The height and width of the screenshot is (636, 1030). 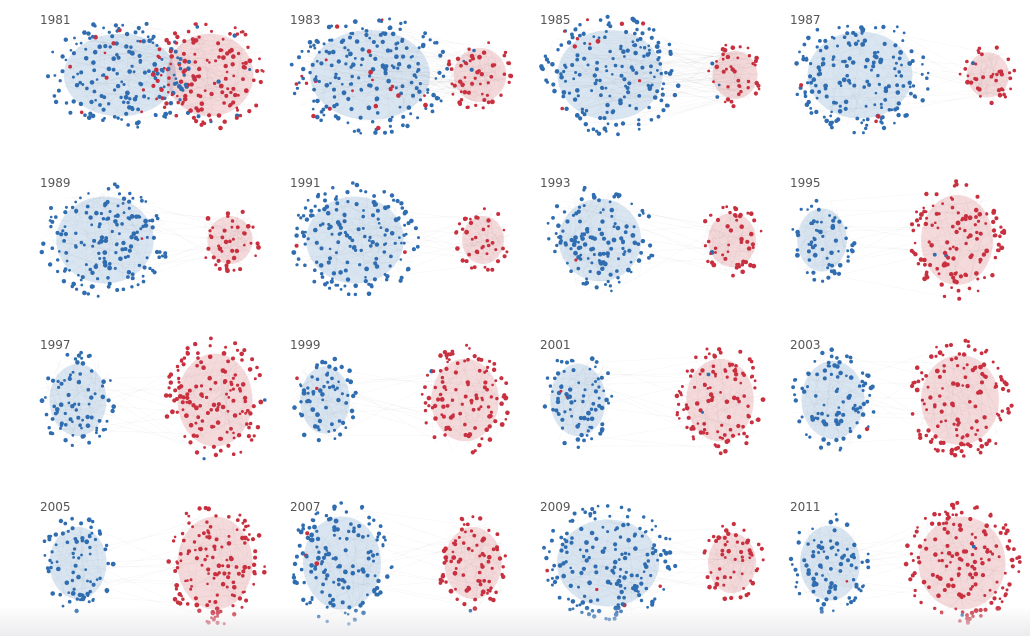 What do you see at coordinates (78, 563) in the screenshot?
I see `cluster-haze-a` at bounding box center [78, 563].